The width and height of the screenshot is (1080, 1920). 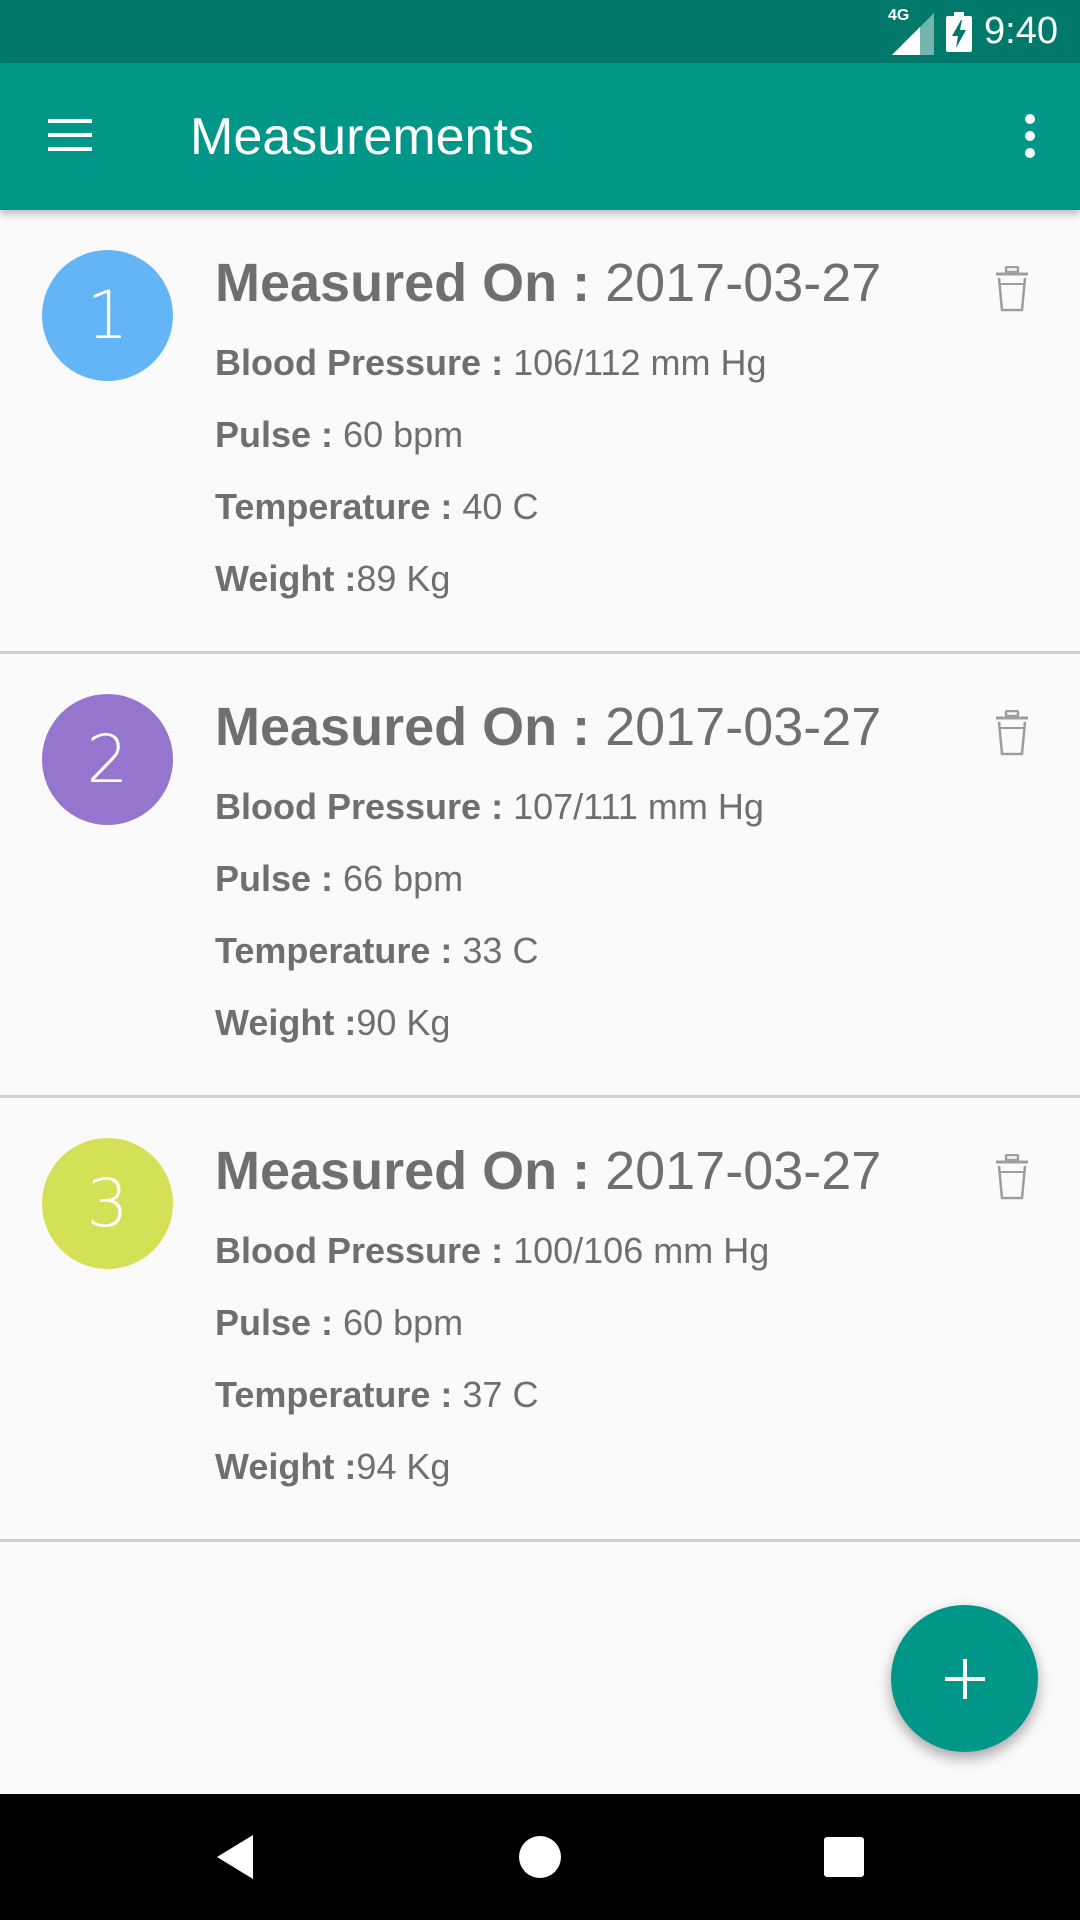 I want to click on menu-icon, so click(x=70, y=137).